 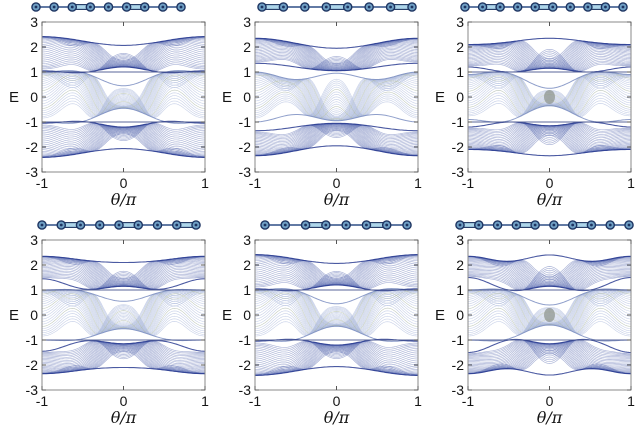 I want to click on y-axis-label: E, so click(x=14, y=97).